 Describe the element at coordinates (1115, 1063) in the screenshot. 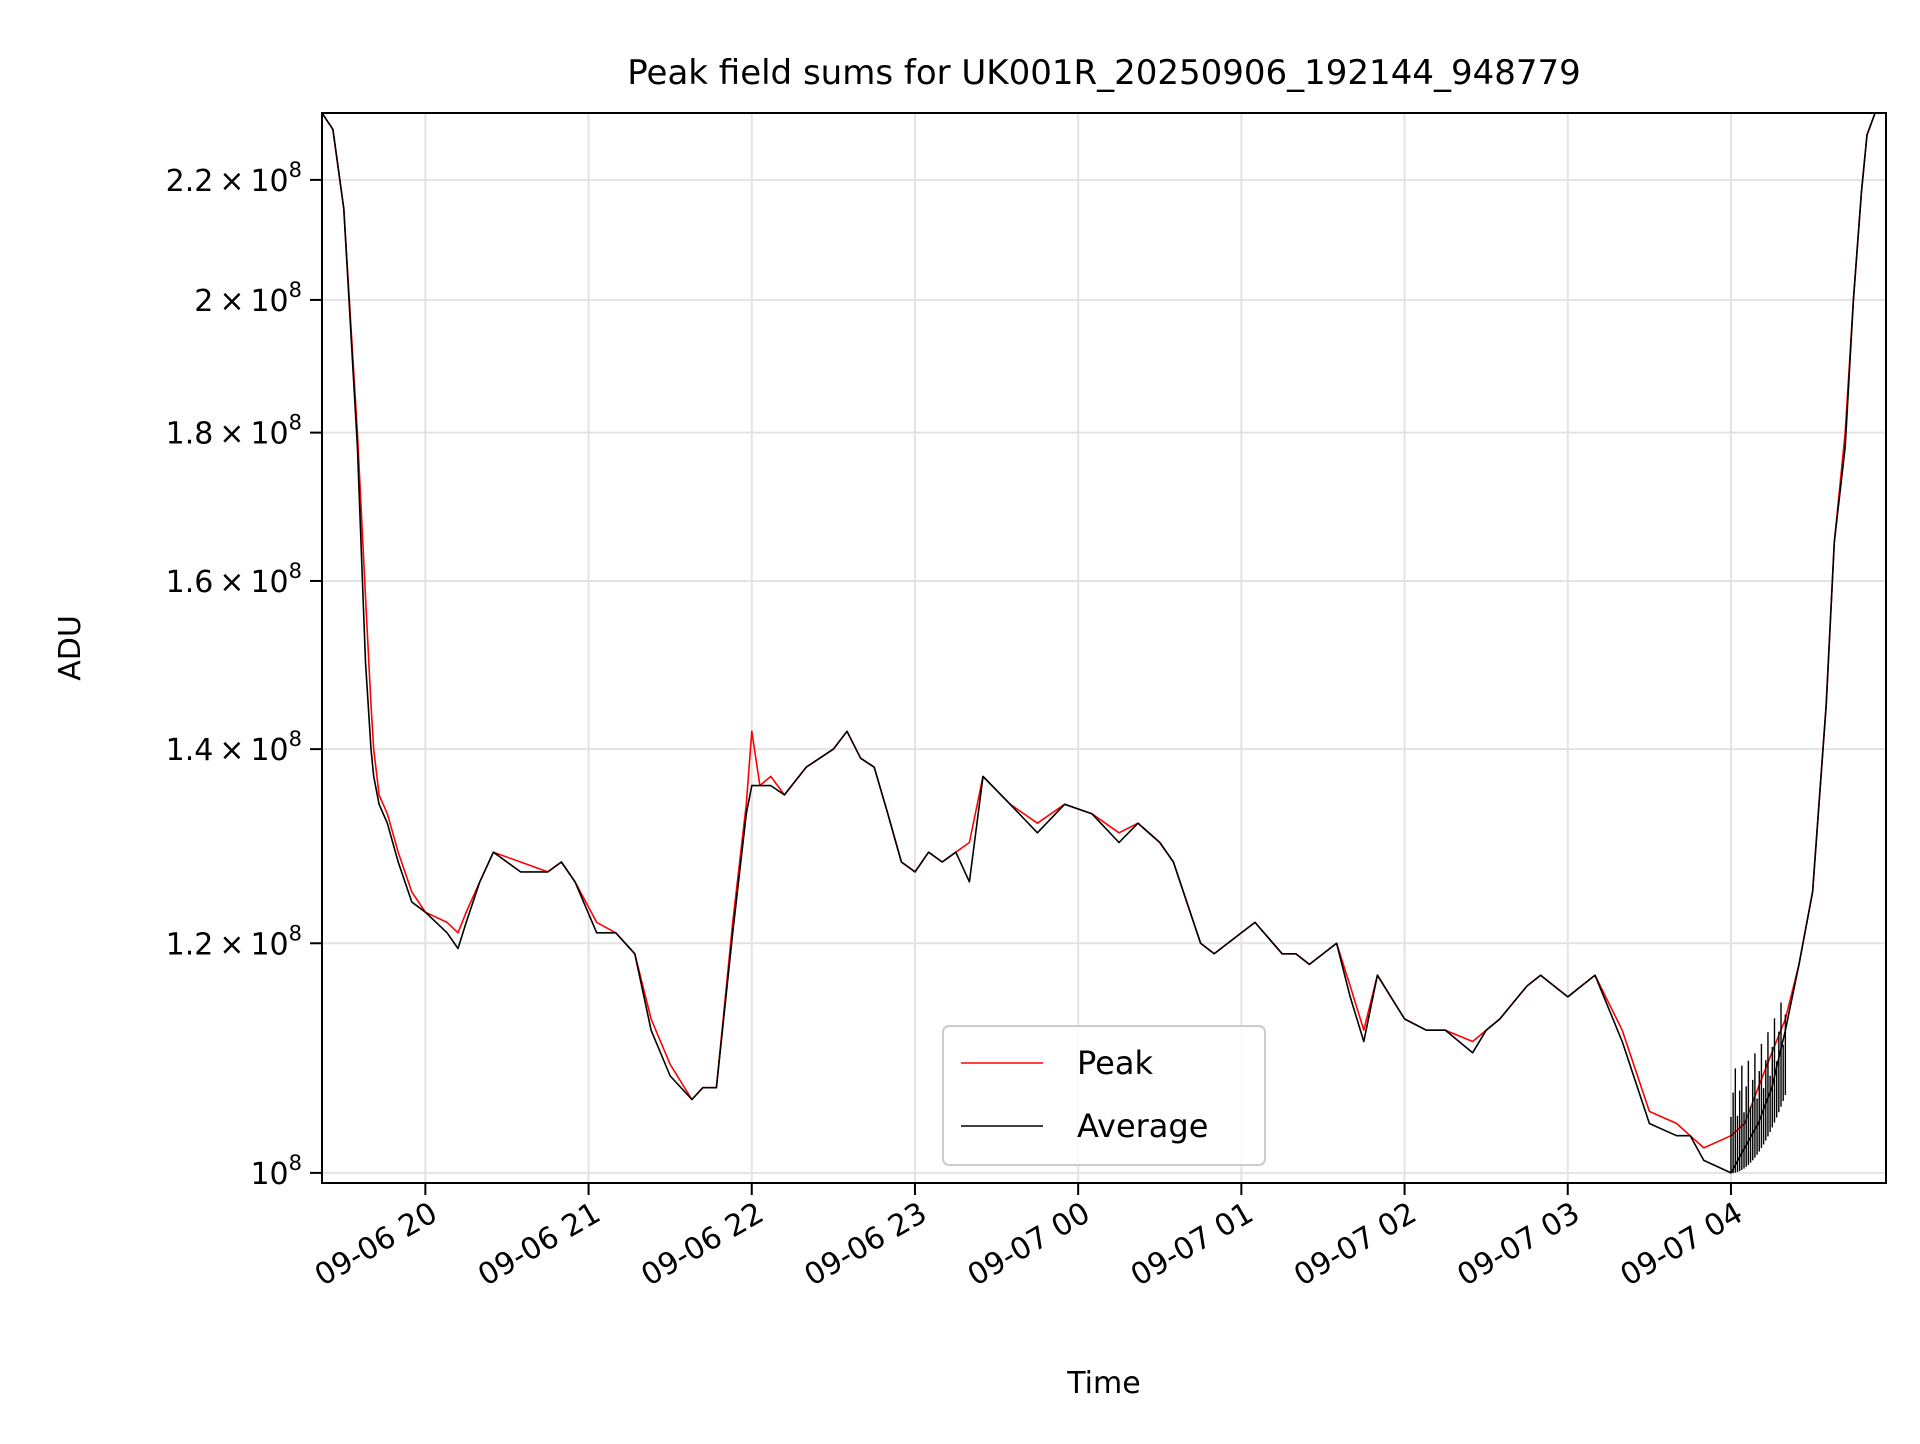

I see `legend-label-peak: Peak` at that location.